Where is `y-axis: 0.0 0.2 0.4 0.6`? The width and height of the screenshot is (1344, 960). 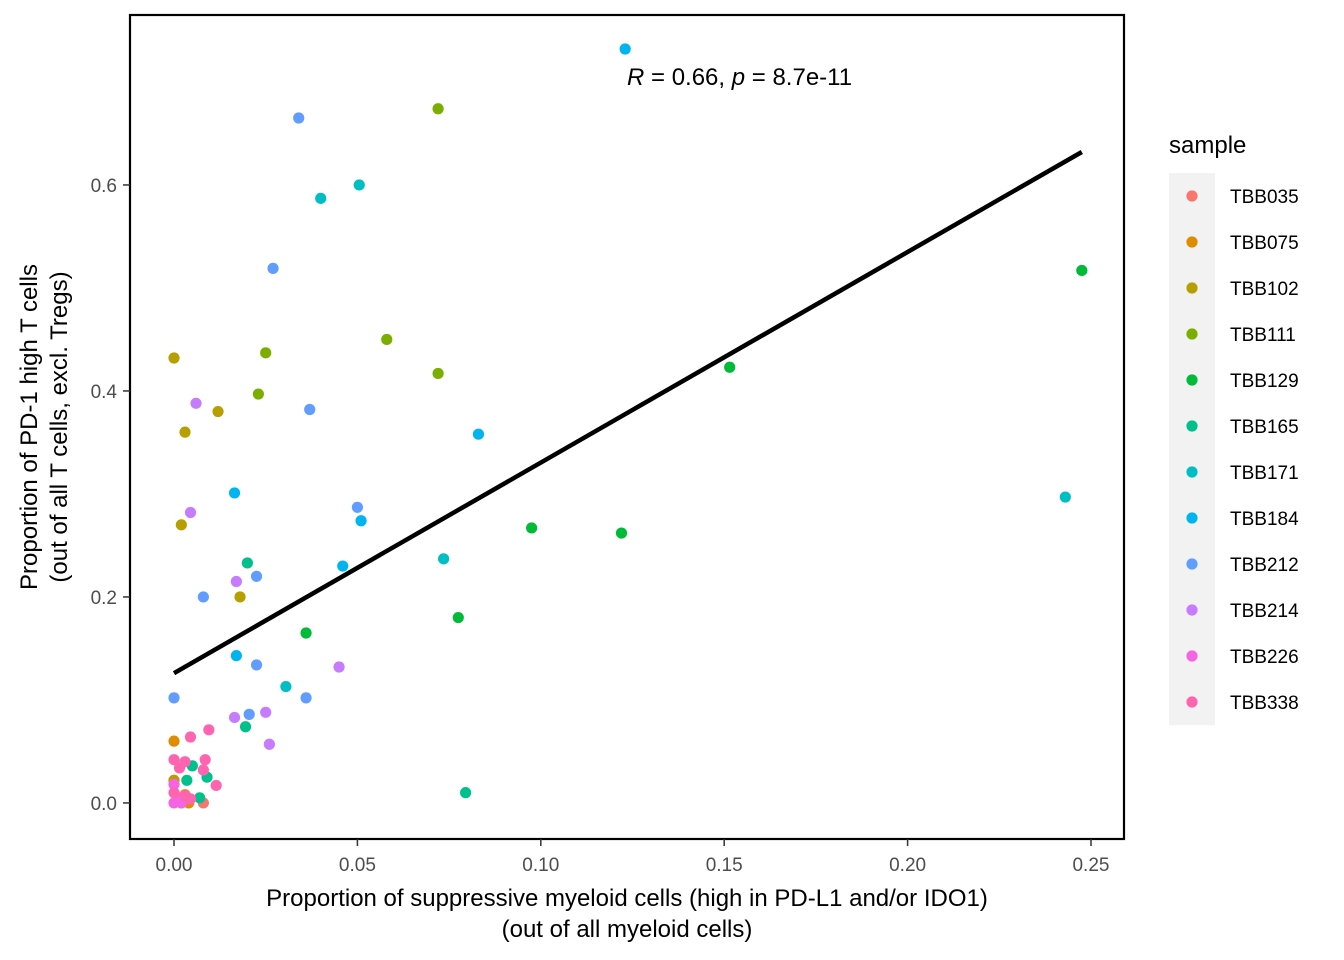 y-axis: 0.0 0.2 0.4 0.6 is located at coordinates (110, 495).